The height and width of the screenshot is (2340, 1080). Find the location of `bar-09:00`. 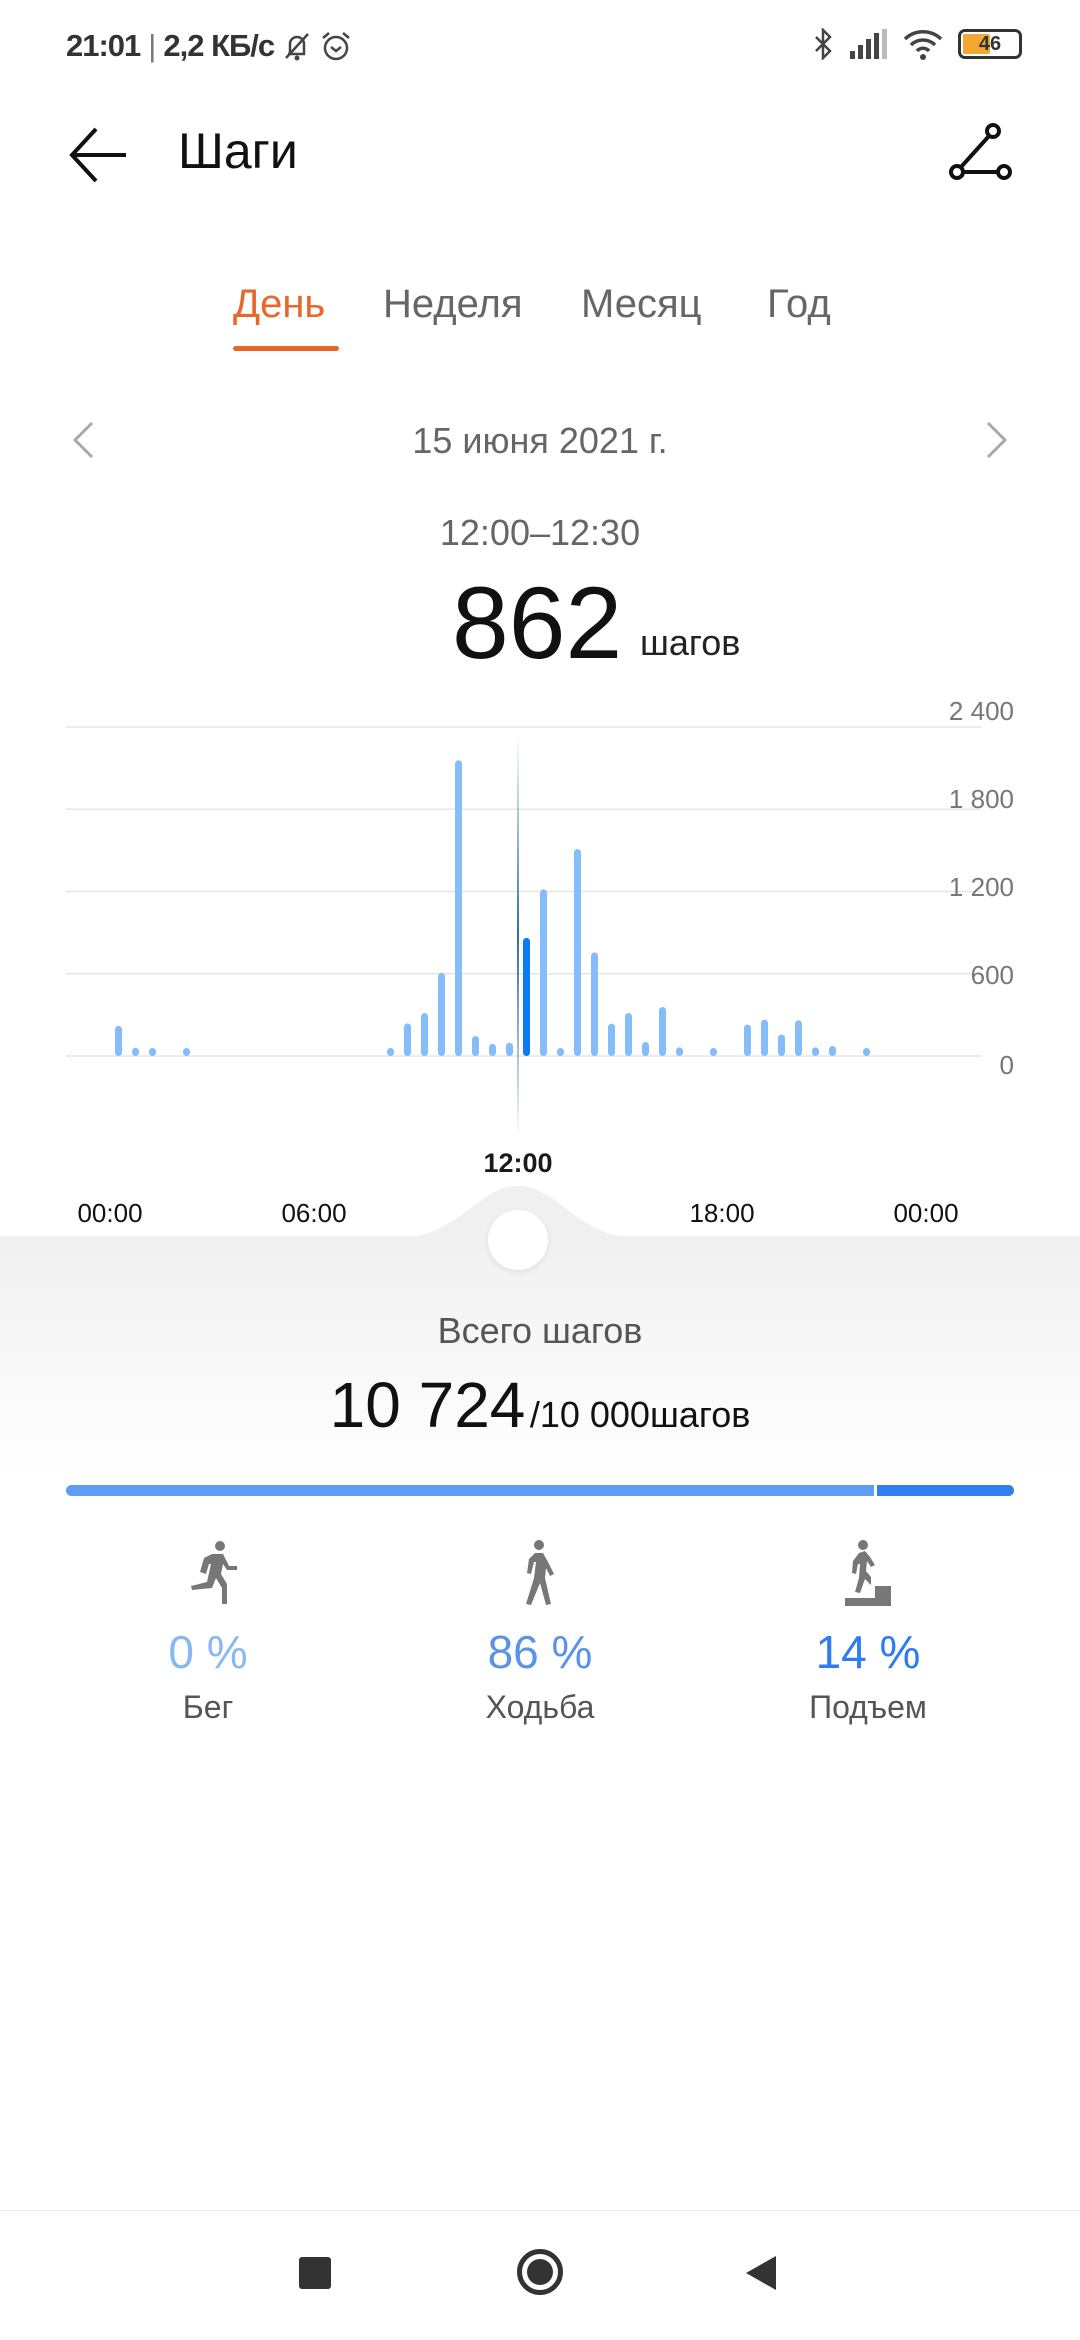

bar-09:00 is located at coordinates (424, 1034).